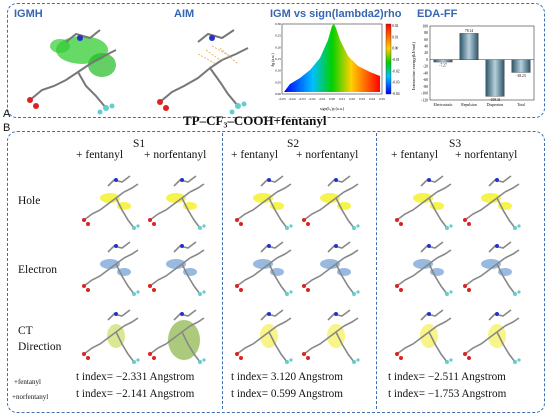 Image resolution: width=550 pixels, height=417 pixels. I want to click on eda-ytick: 20, so click(426, 53).